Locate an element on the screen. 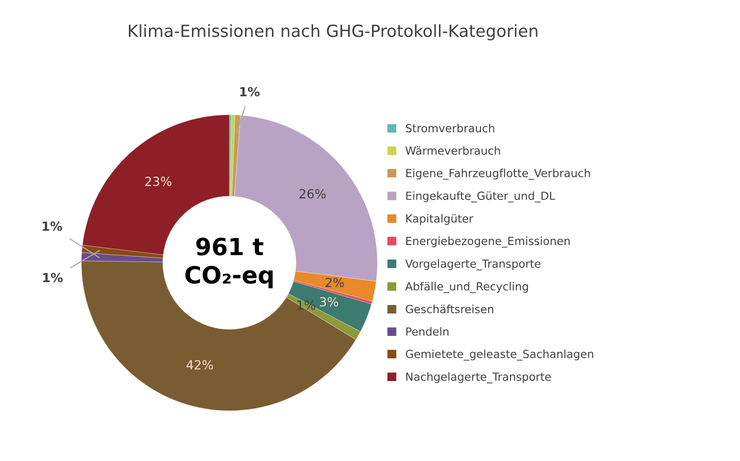  chart-title: Klima-Emissionen nach GHG-Protokoll-Kategorien is located at coordinates (333, 32).